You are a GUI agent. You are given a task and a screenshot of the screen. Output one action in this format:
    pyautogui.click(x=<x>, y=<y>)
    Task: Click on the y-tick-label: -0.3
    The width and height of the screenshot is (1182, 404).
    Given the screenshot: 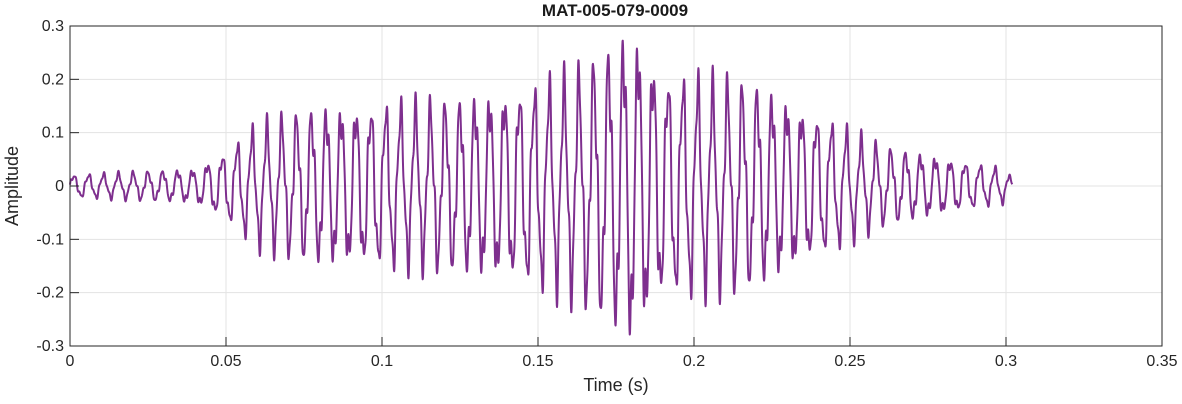 What is the action you would take?
    pyautogui.click(x=50, y=346)
    